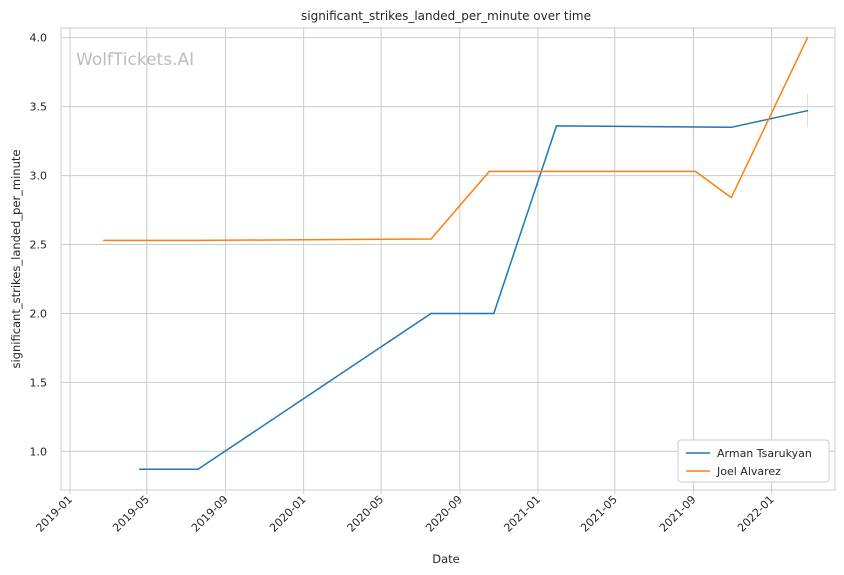 This screenshot has height=575, width=844. I want to click on y-tick-label: 3.5, so click(39, 107).